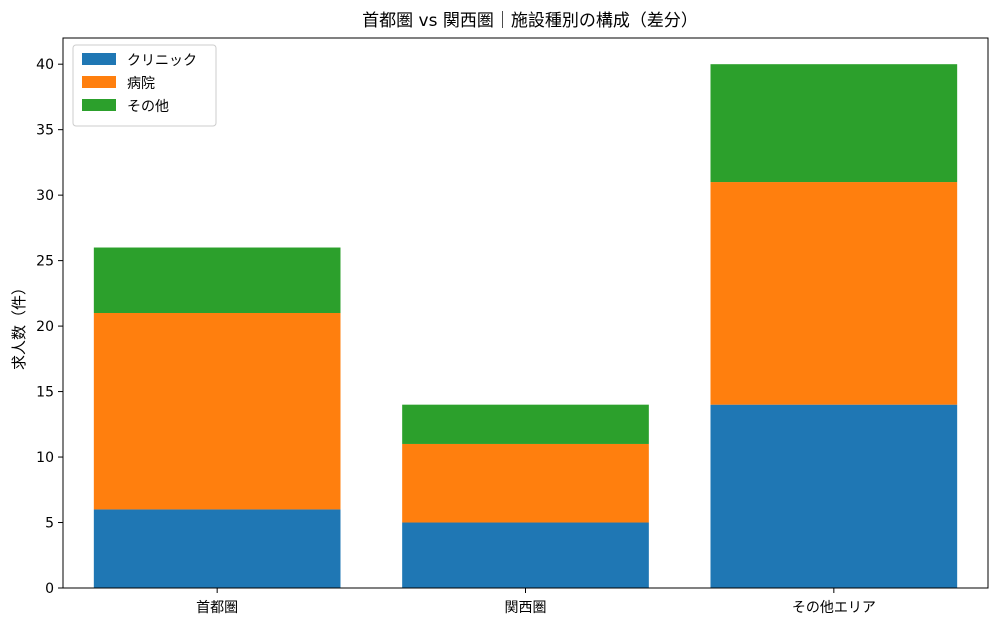 Image resolution: width=1000 pixels, height=629 pixels. Describe the element at coordinates (45, 327) in the screenshot. I see `y-tick-label: 20` at that location.